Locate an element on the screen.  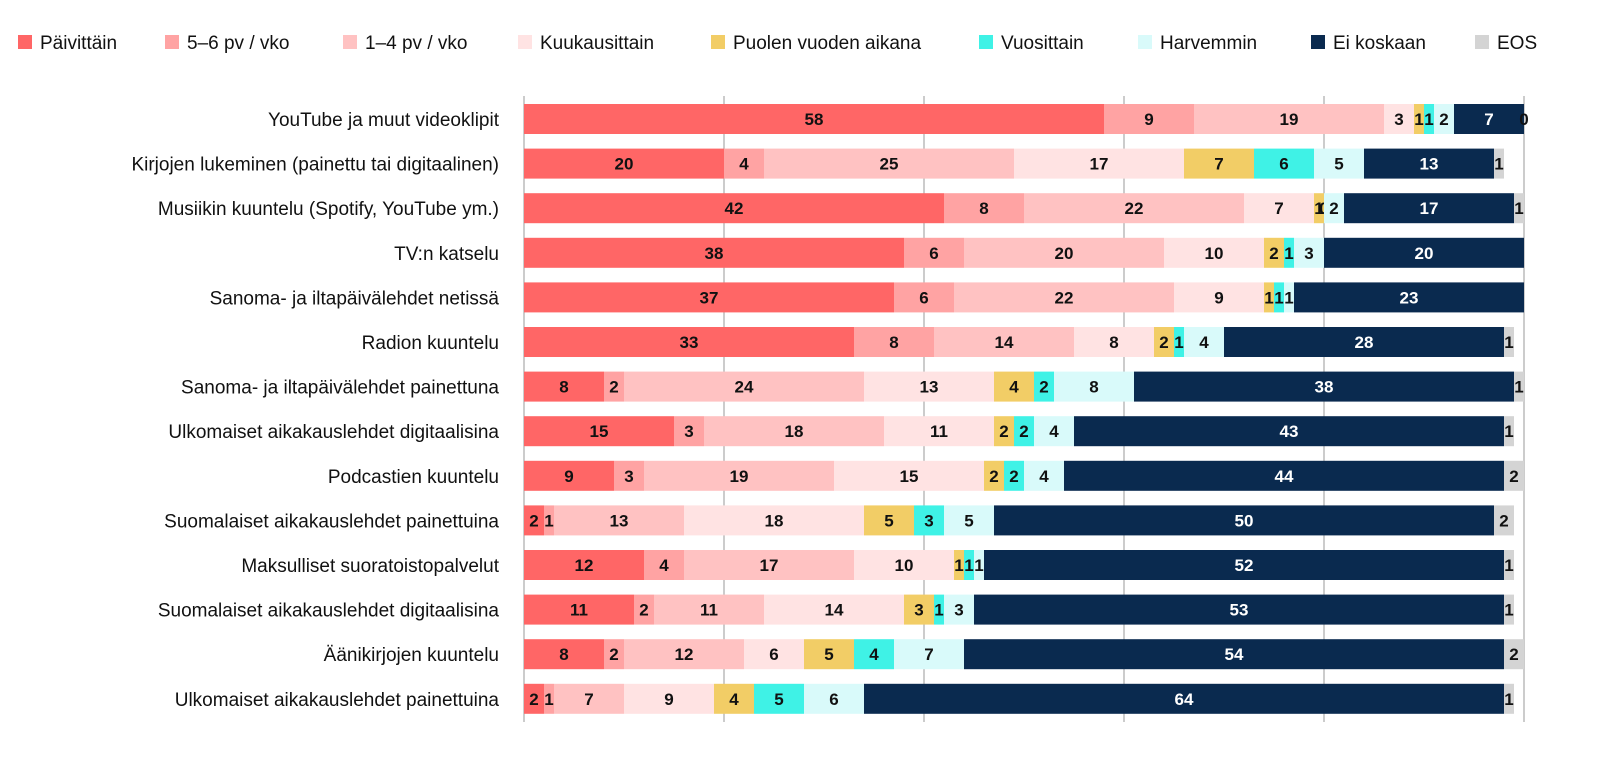
data-label: 17 is located at coordinates (1429, 208).